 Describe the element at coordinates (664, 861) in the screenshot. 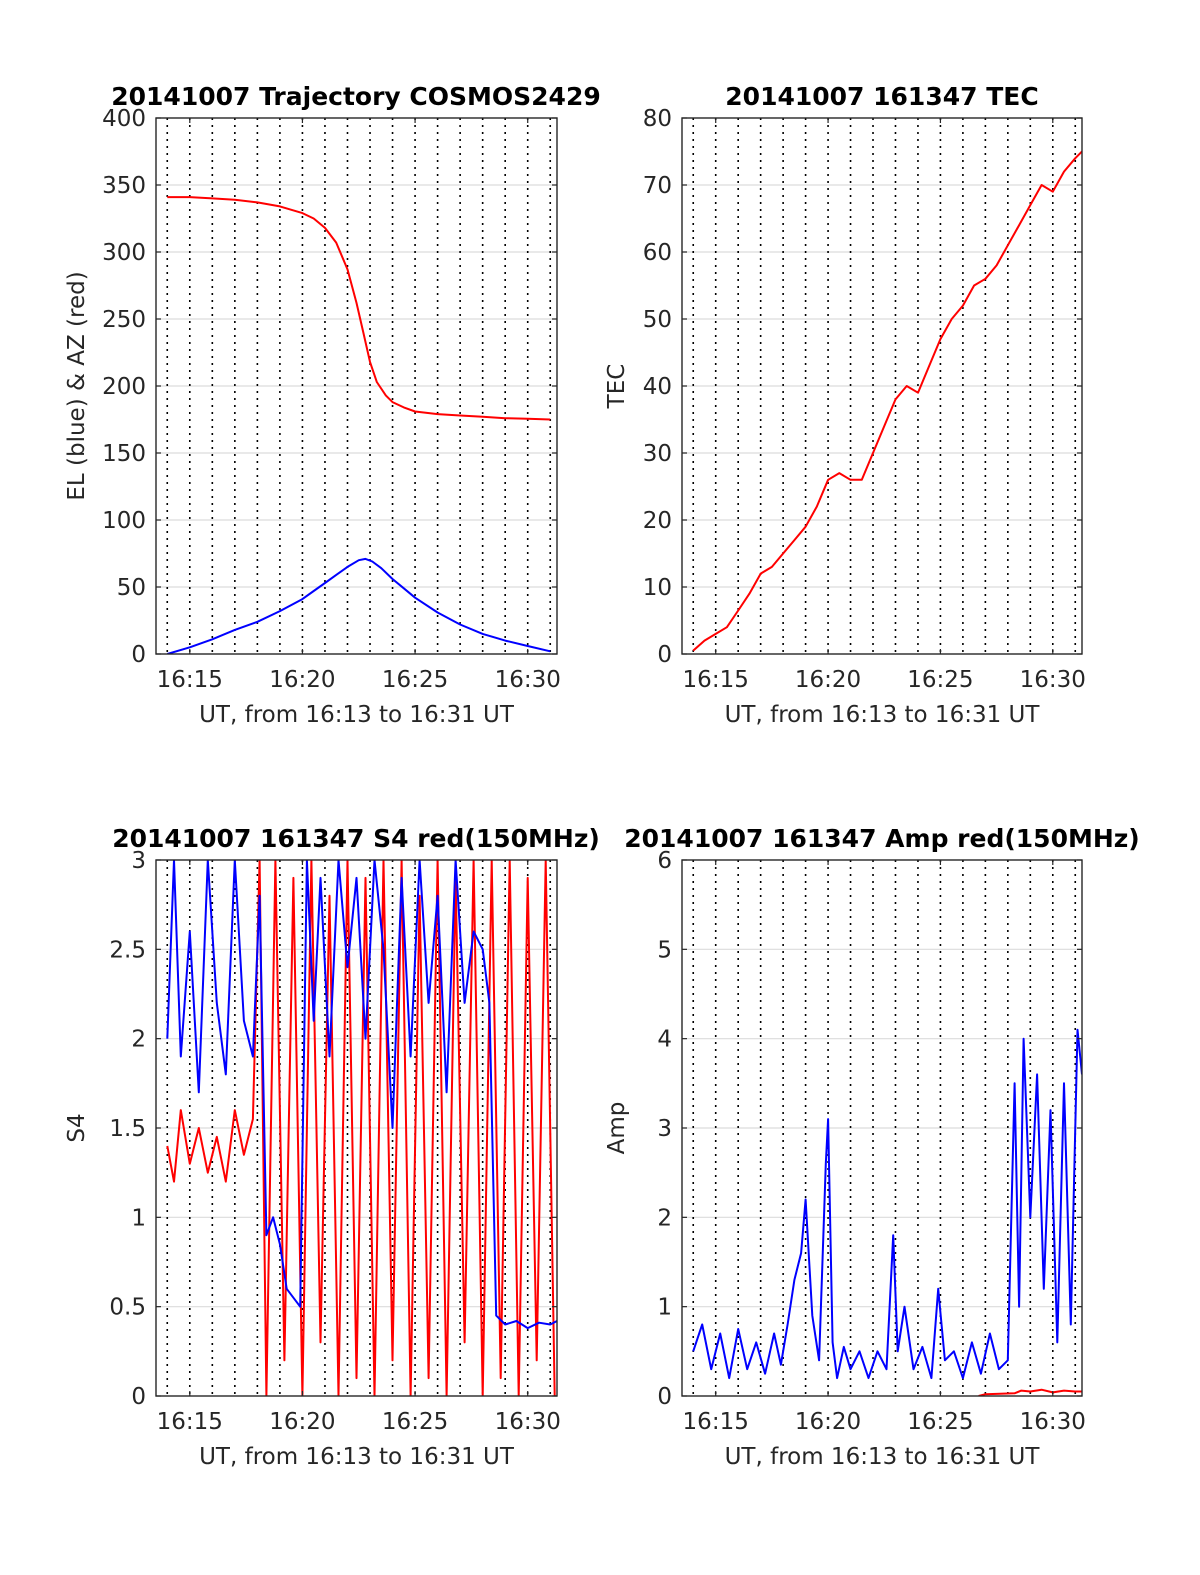

I see `y-tick-label: 6` at that location.